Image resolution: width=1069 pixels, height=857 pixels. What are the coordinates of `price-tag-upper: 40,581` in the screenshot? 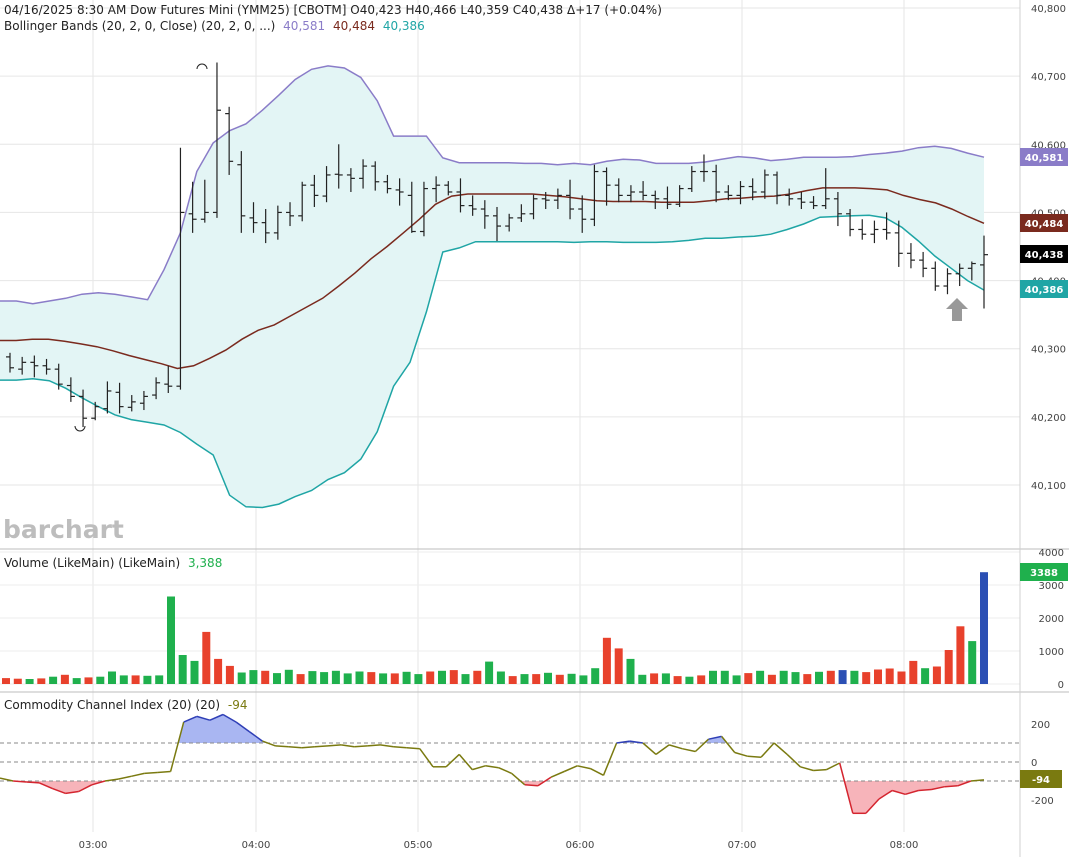 It's located at (1044, 157).